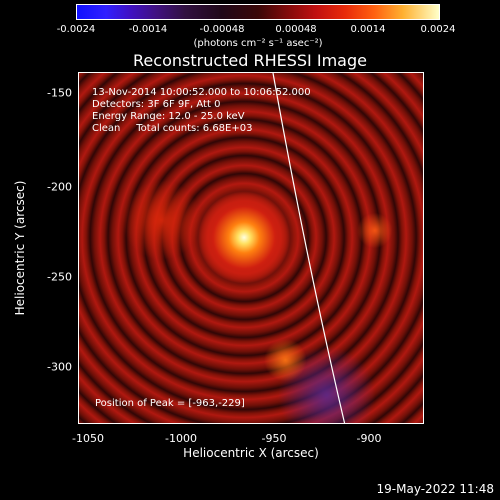 This screenshot has height=500, width=500. I want to click on y-axis-label: Heliocentric Y (arcsec), so click(20, 248).